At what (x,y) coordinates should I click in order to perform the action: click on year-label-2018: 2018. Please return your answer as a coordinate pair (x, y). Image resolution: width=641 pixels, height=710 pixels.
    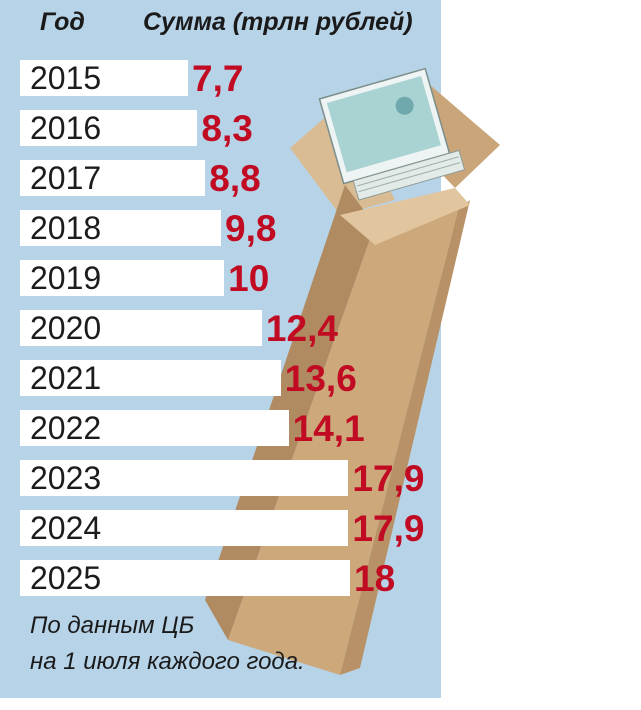
    Looking at the image, I should click on (66, 228).